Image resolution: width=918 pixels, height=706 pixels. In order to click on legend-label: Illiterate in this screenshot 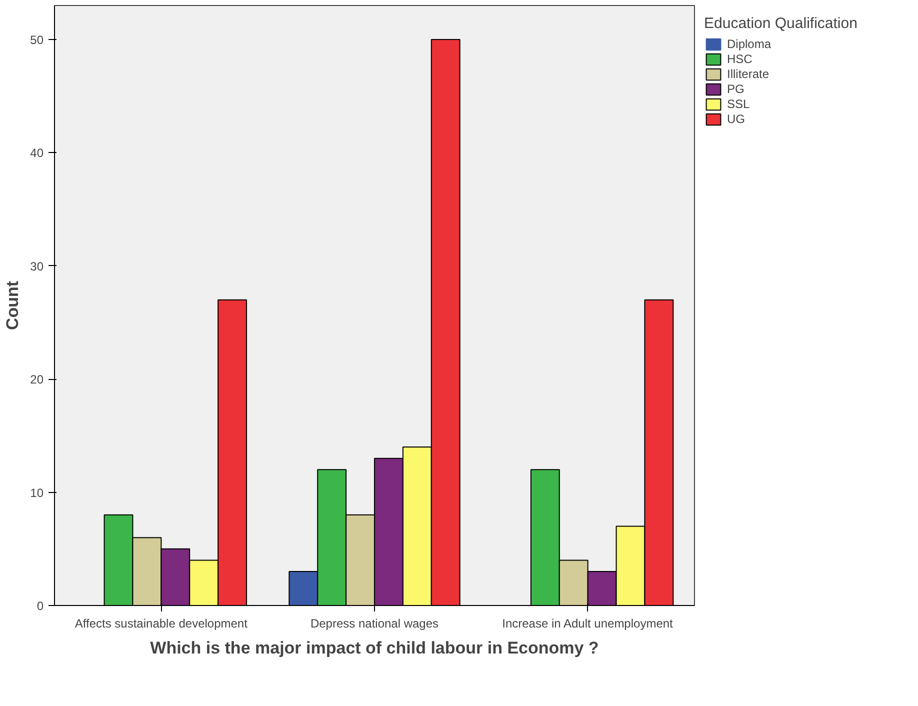, I will do `click(748, 74)`.